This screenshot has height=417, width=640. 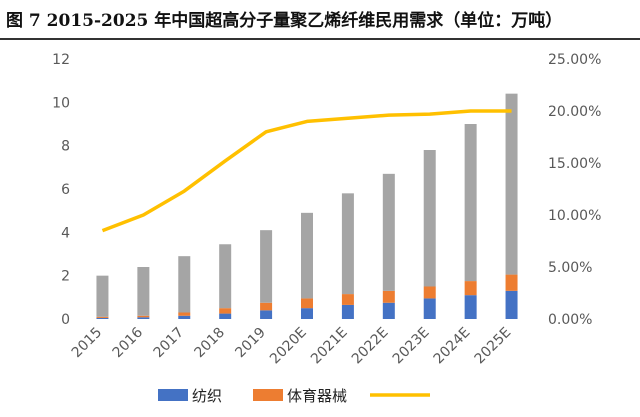 What do you see at coordinates (317, 396) in the screenshot?
I see `legend-label: 体育器械` at bounding box center [317, 396].